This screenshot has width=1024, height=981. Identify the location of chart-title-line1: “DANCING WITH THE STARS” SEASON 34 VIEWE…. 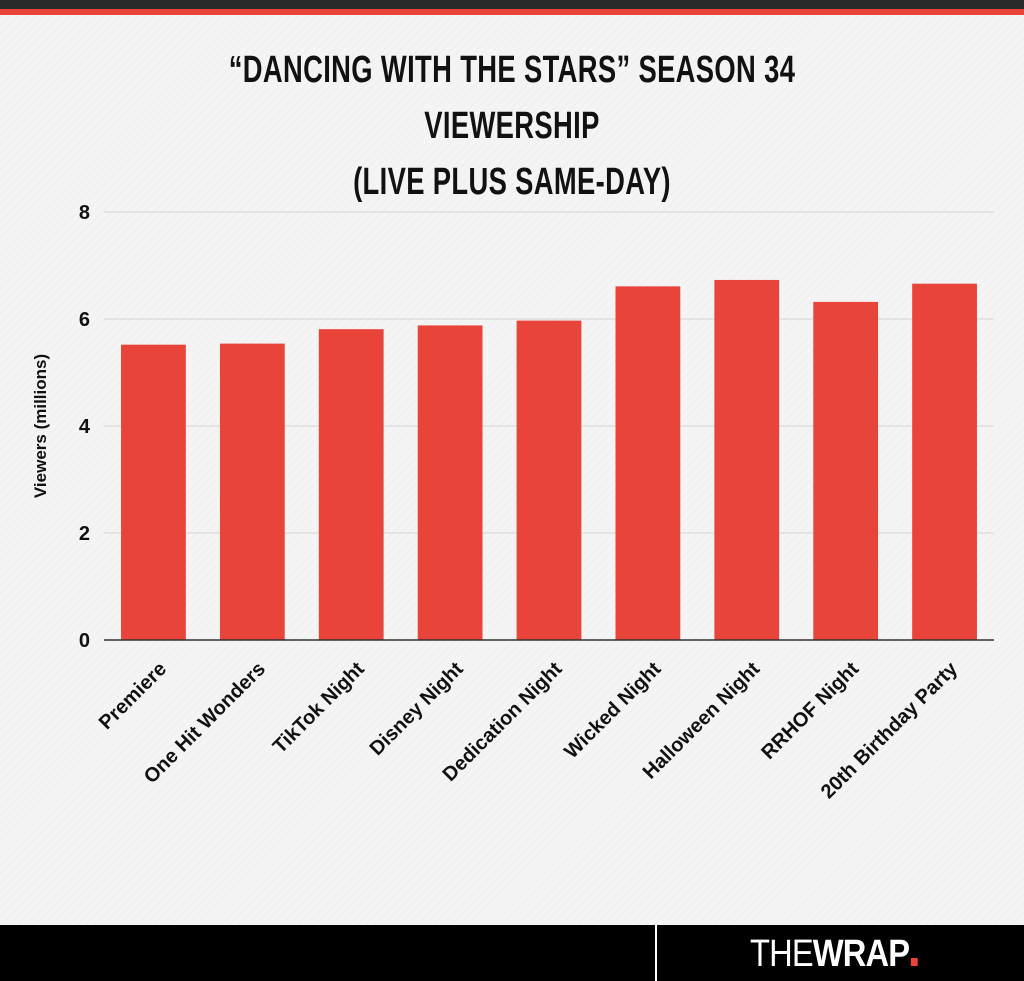
(512, 98).